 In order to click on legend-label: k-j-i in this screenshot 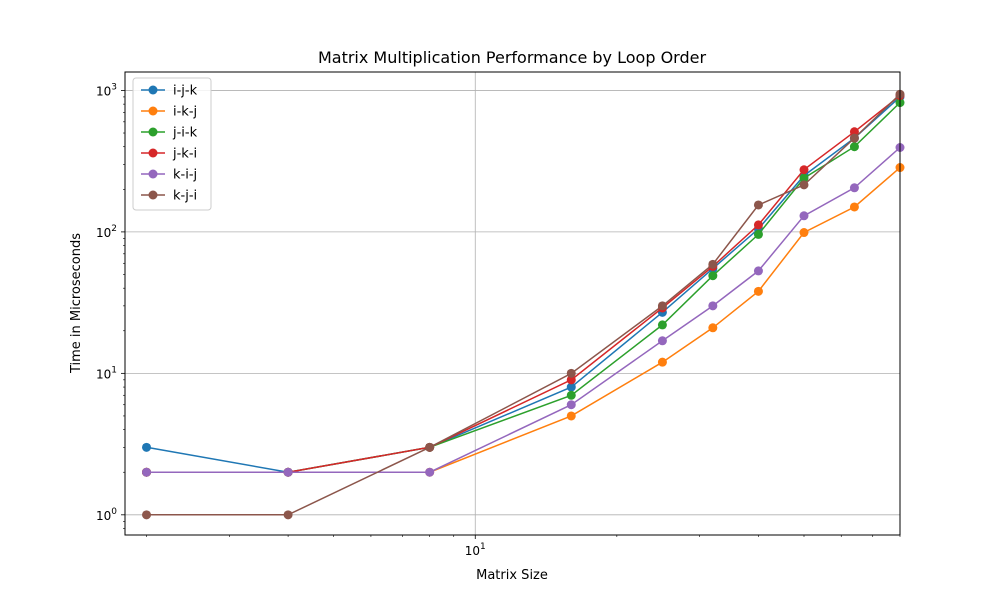, I will do `click(185, 196)`.